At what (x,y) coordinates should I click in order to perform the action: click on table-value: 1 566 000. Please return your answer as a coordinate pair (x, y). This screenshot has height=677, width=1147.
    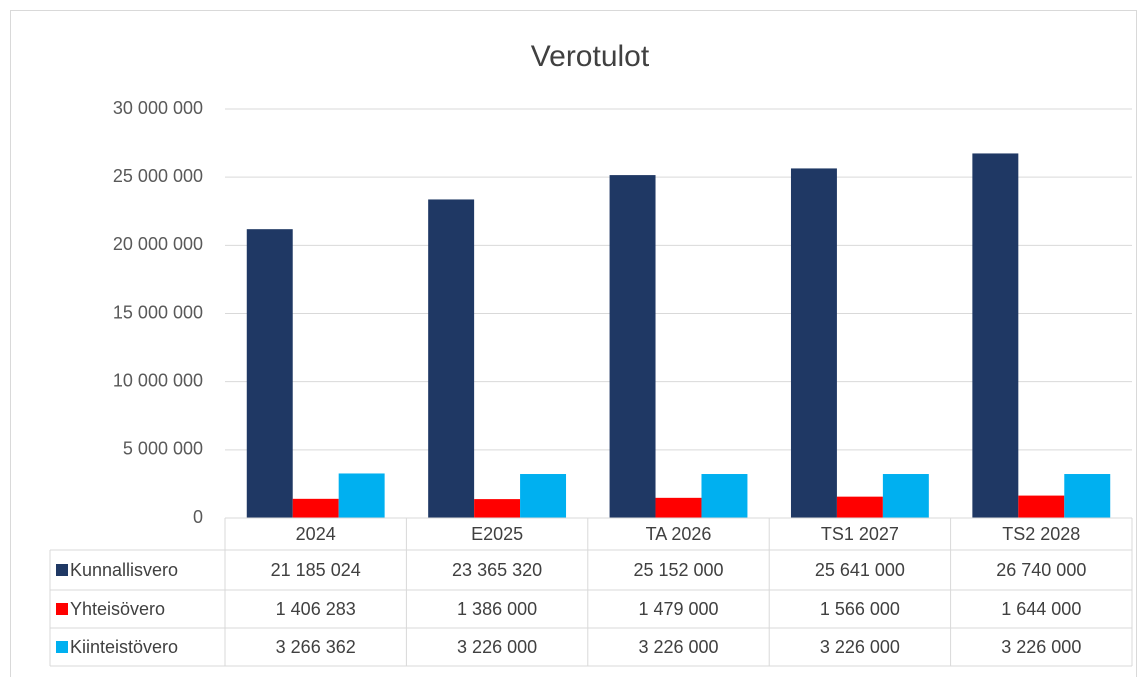
    Looking at the image, I should click on (860, 609).